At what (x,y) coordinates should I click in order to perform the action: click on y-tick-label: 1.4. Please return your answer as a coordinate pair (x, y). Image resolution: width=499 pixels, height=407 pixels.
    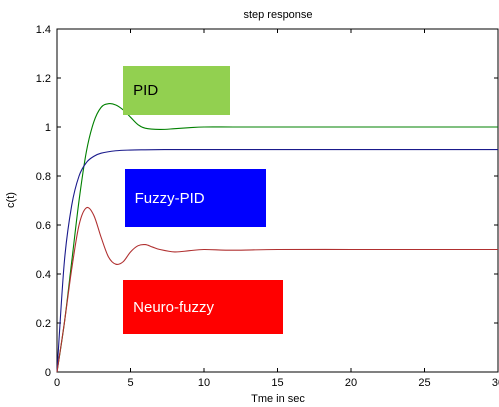
    Looking at the image, I should click on (43, 30).